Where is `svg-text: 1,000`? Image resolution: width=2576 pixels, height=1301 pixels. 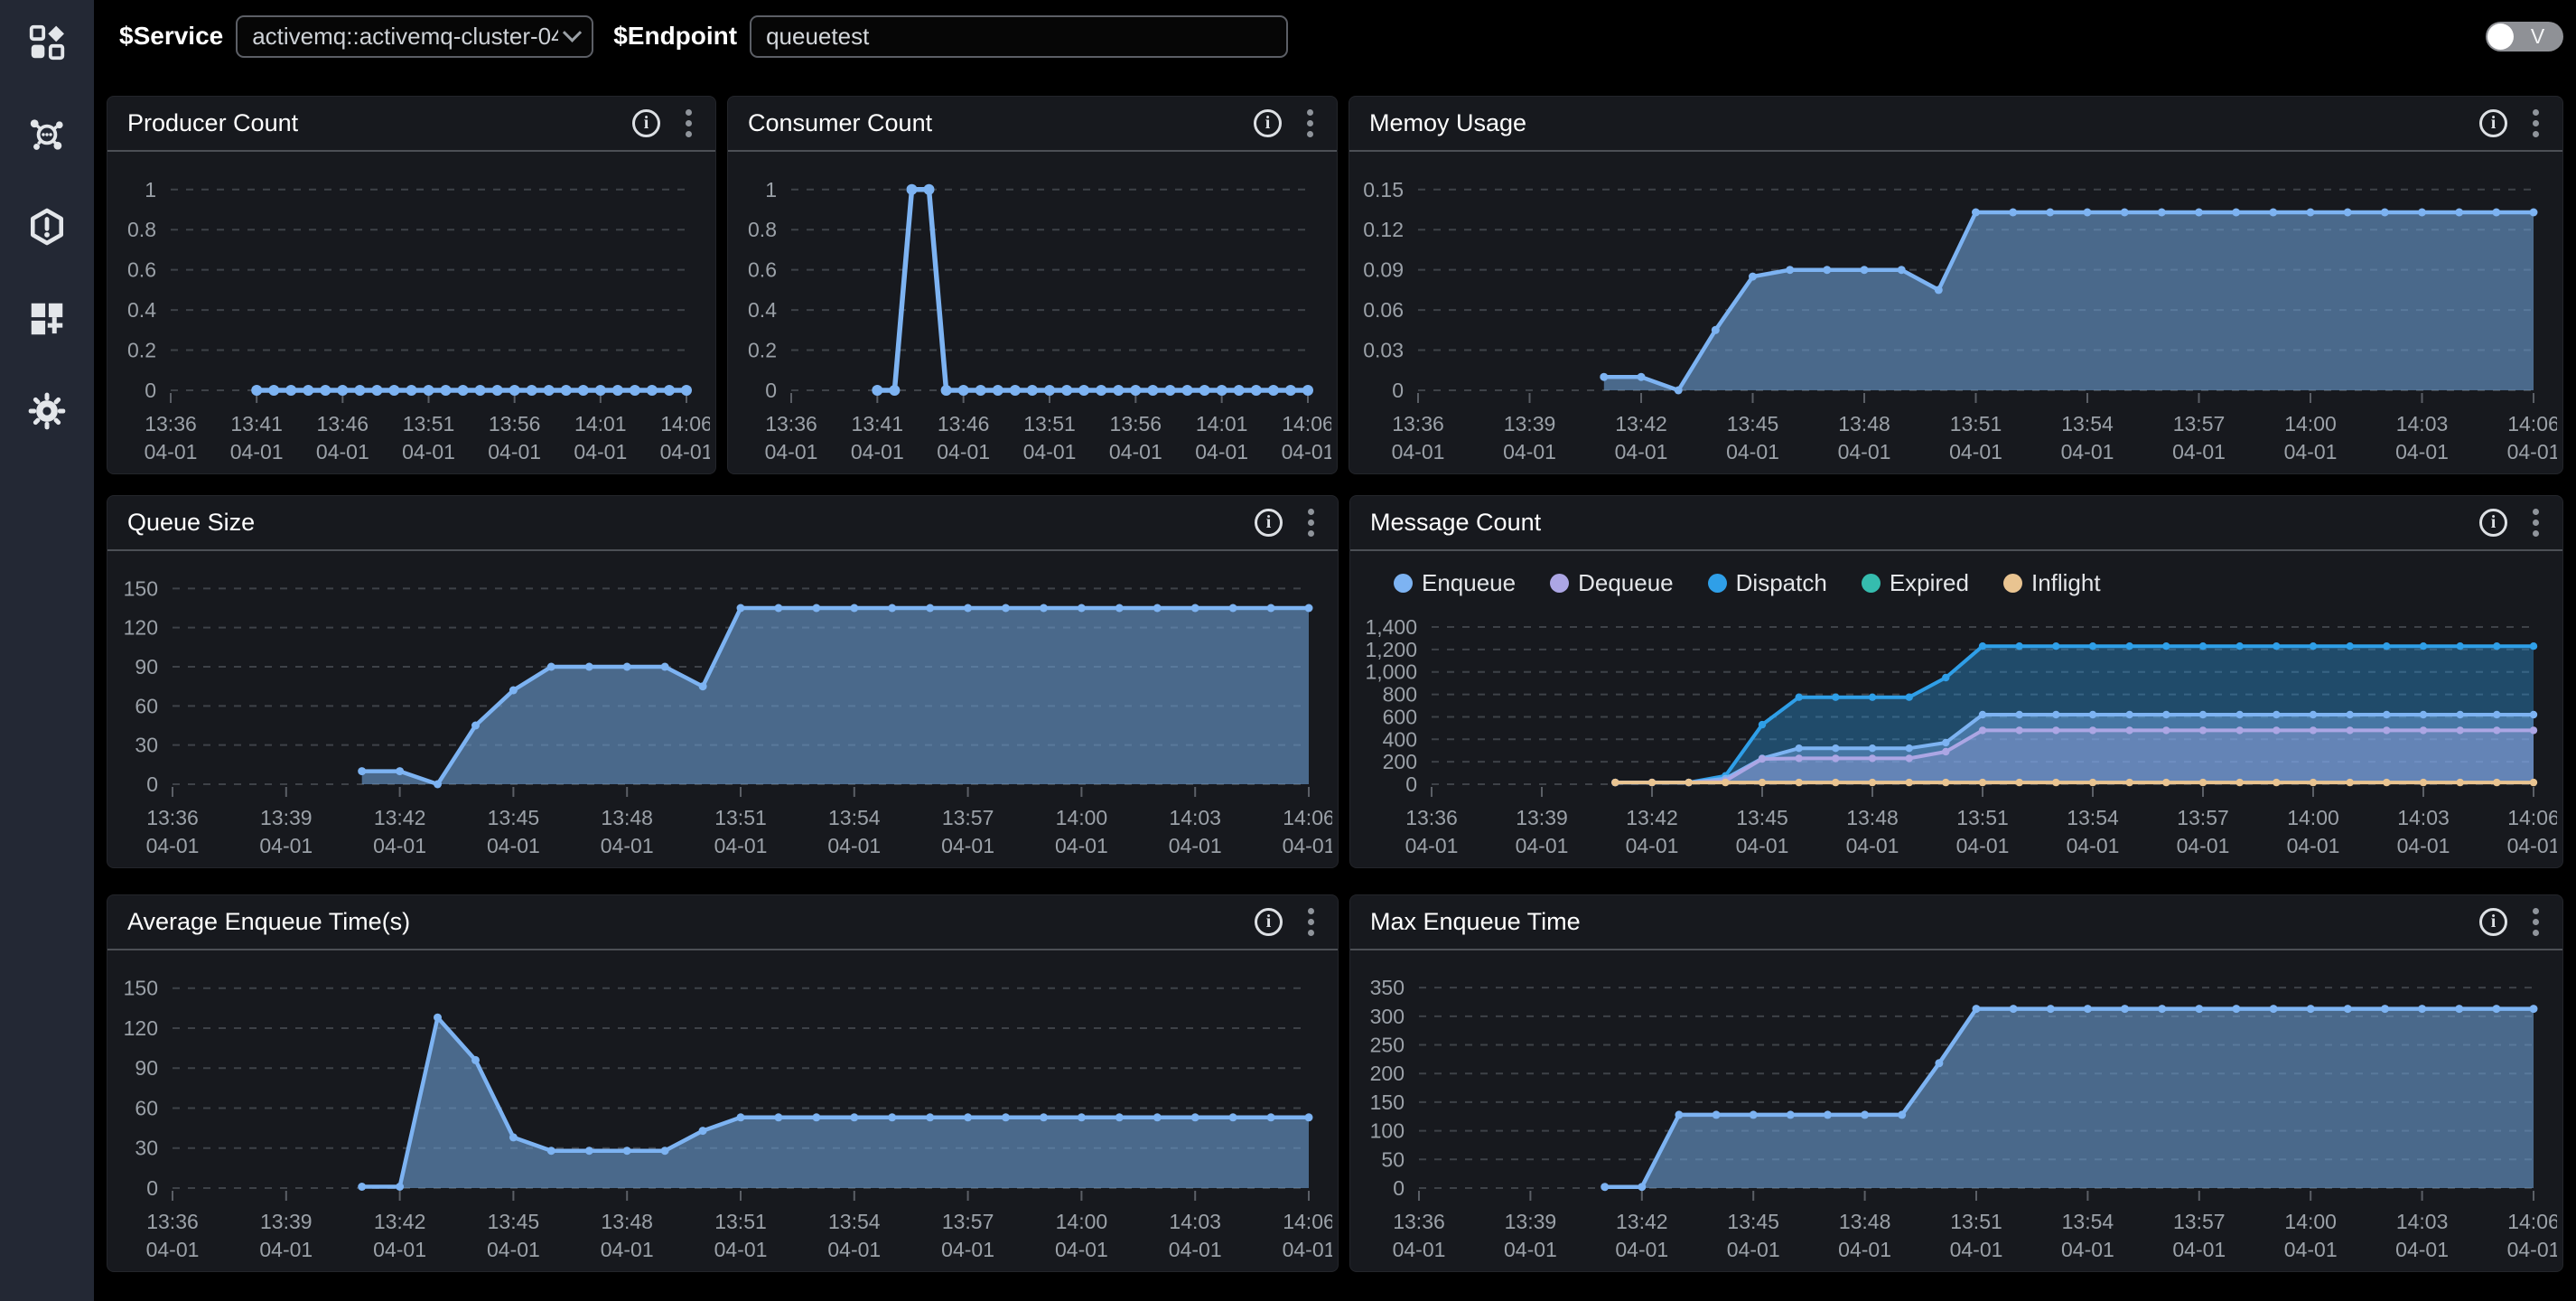
svg-text: 1,000 is located at coordinates (1391, 672).